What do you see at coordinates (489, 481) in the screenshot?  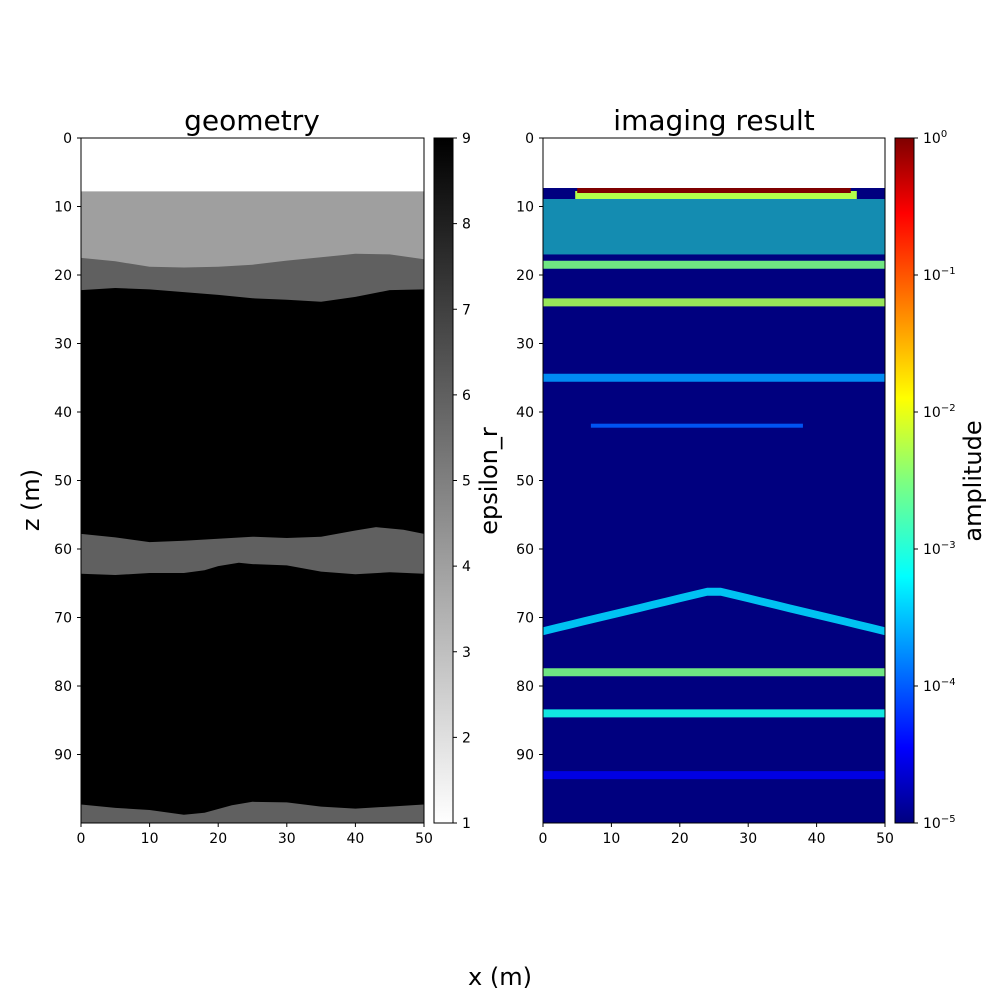 I see `geometry-colorbar-label: epsilon_r` at bounding box center [489, 481].